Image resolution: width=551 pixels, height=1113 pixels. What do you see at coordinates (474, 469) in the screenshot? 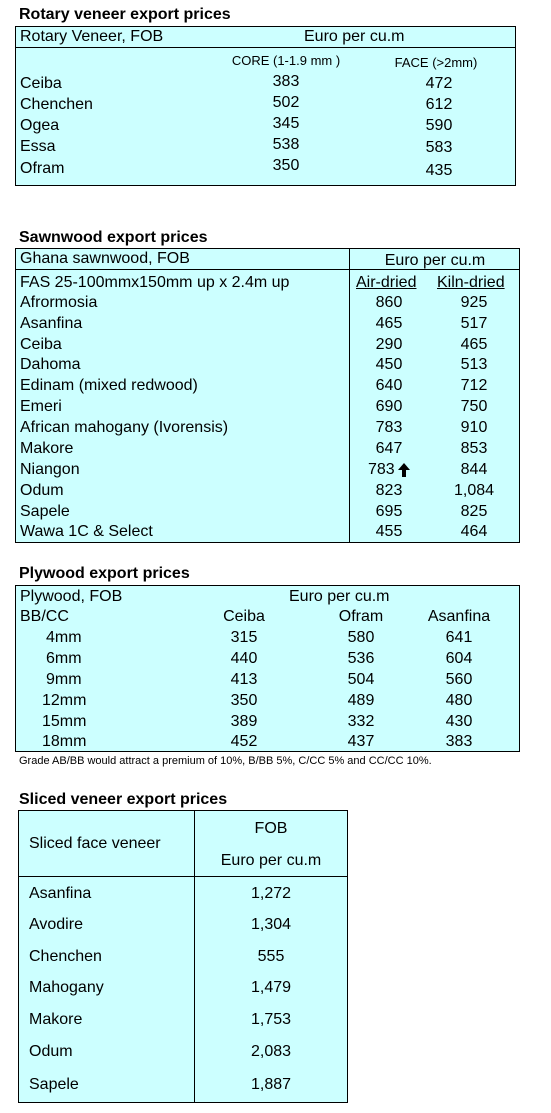
I see `sawnwood-row-kiln: 844` at bounding box center [474, 469].